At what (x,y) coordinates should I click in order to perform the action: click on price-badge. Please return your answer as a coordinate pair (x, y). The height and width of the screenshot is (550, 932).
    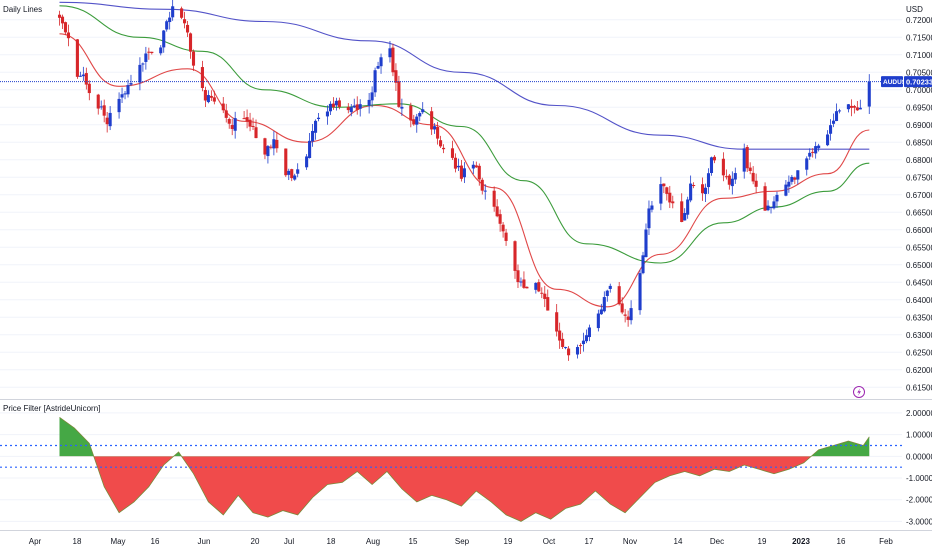
    Looking at the image, I should click on (918, 82).